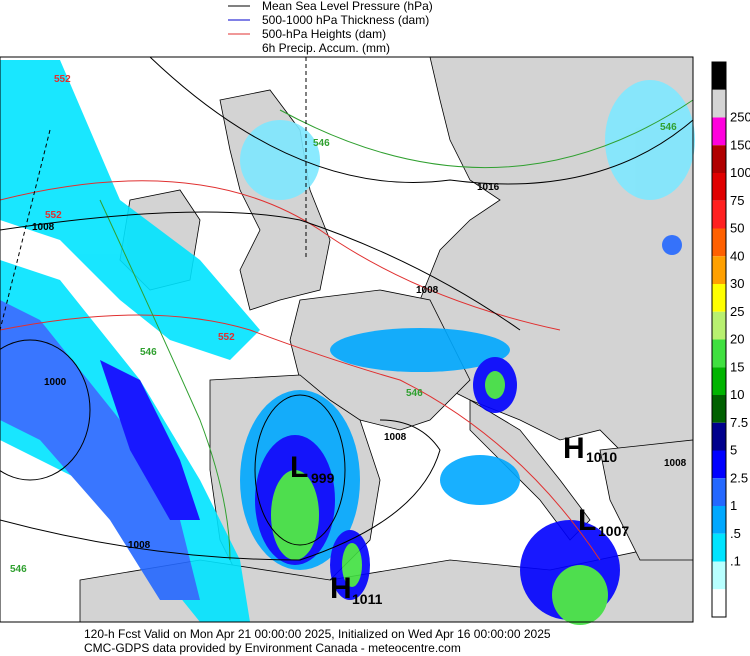 The image size is (750, 656). I want to click on legend-label: 6h Precip. Accum. (mm), so click(326, 48).